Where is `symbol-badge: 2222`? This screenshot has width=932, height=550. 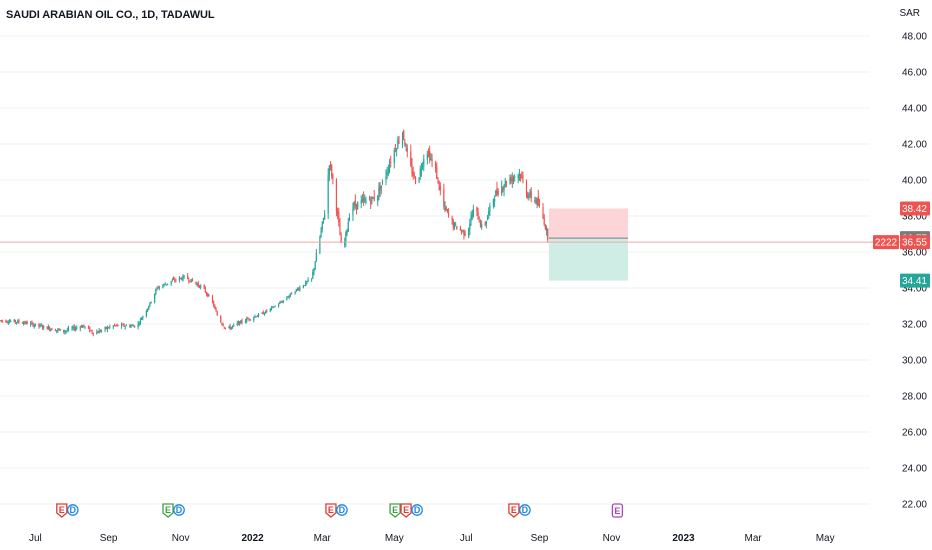 symbol-badge: 2222 is located at coordinates (886, 242).